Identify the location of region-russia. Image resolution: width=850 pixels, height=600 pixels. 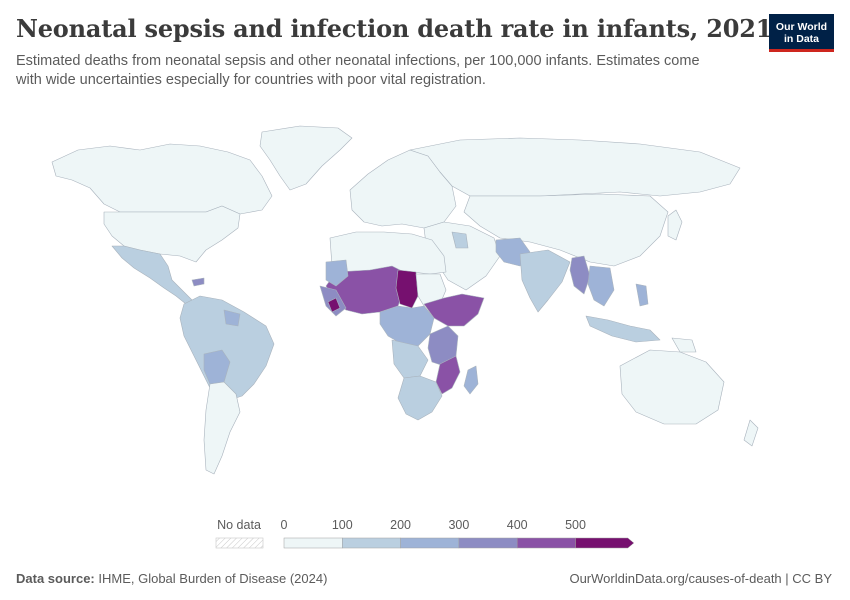
(575, 167).